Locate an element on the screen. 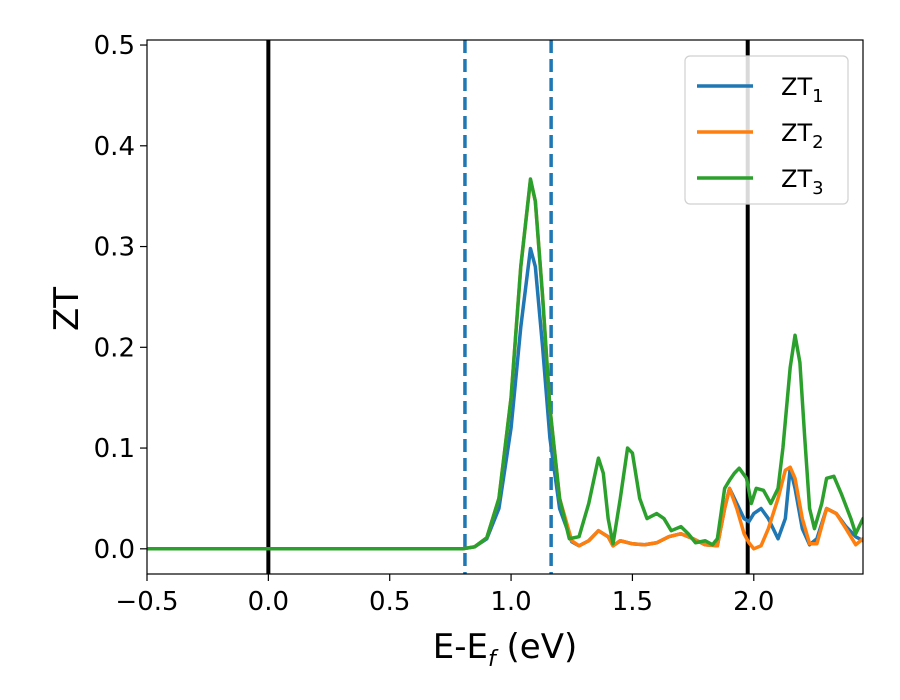 Image resolution: width=900 pixels, height=700 pixels. legend: ZT1 ZT2 ZT3 is located at coordinates (766, 130).